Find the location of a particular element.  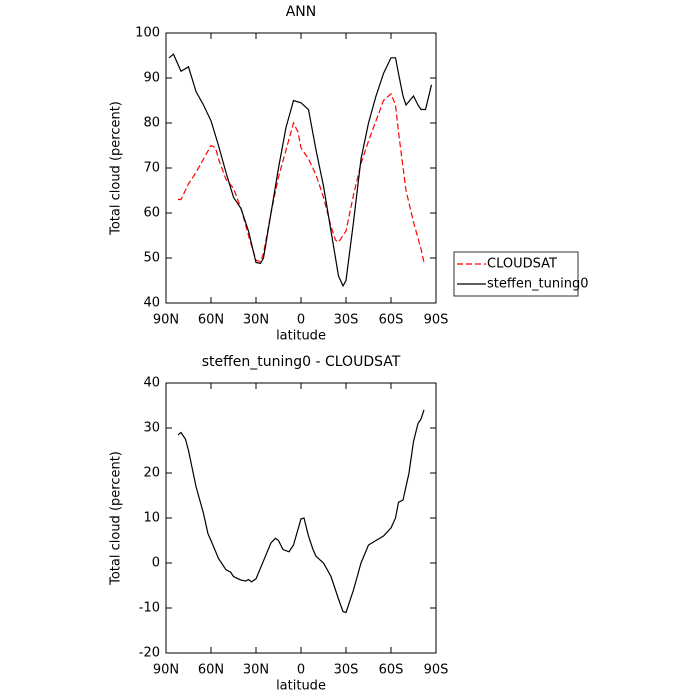

legend-label: CLOUDSAT is located at coordinates (522, 264).